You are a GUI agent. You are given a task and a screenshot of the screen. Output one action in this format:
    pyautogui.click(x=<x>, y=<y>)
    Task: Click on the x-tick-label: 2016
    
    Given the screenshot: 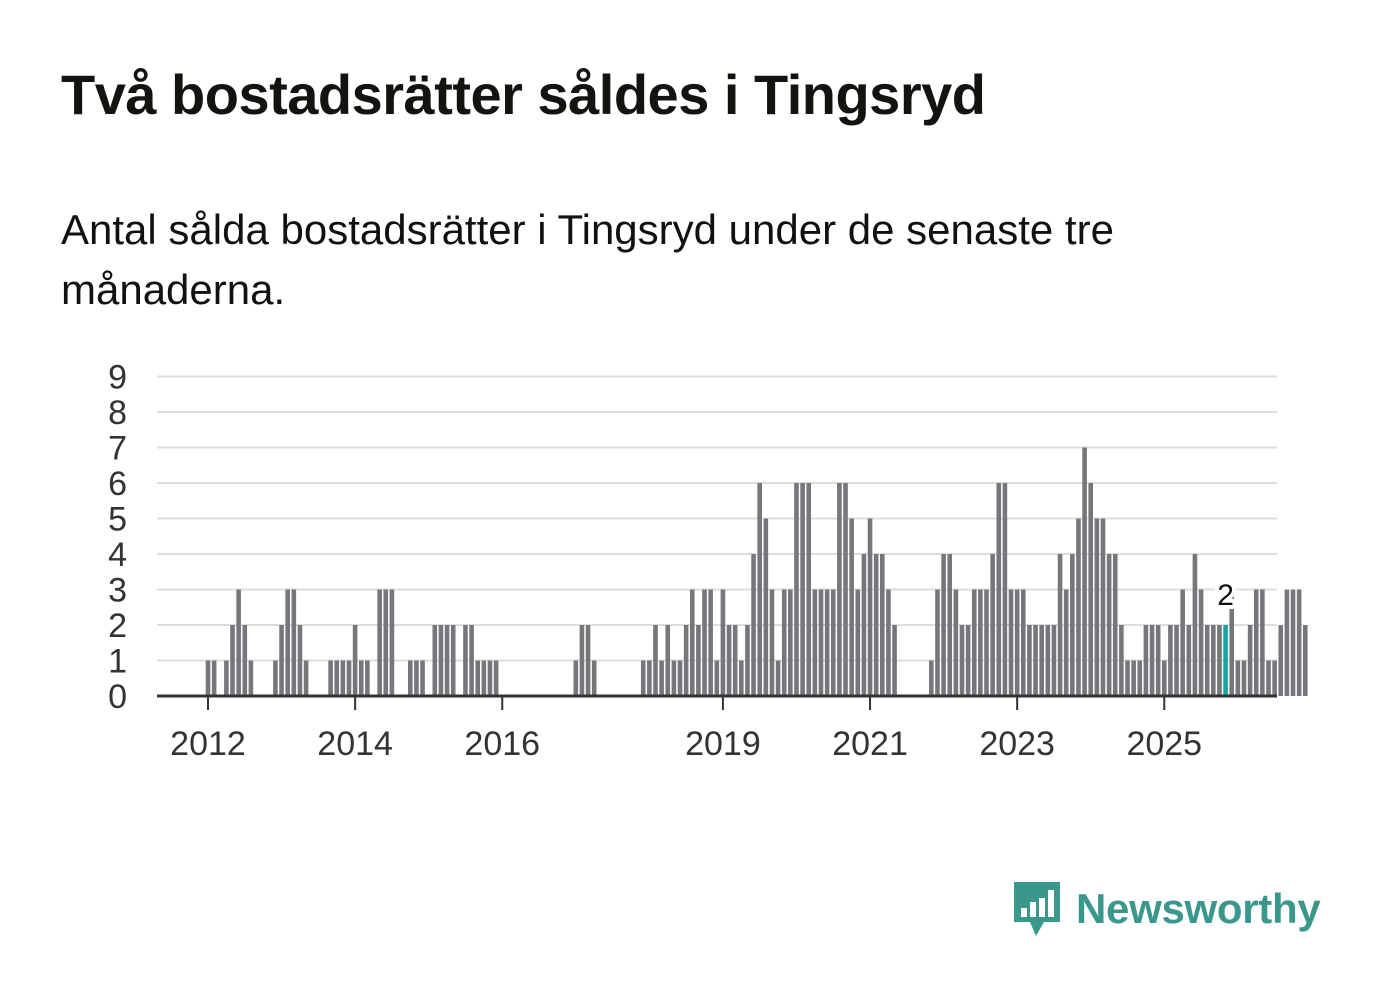 What is the action you would take?
    pyautogui.click(x=502, y=744)
    